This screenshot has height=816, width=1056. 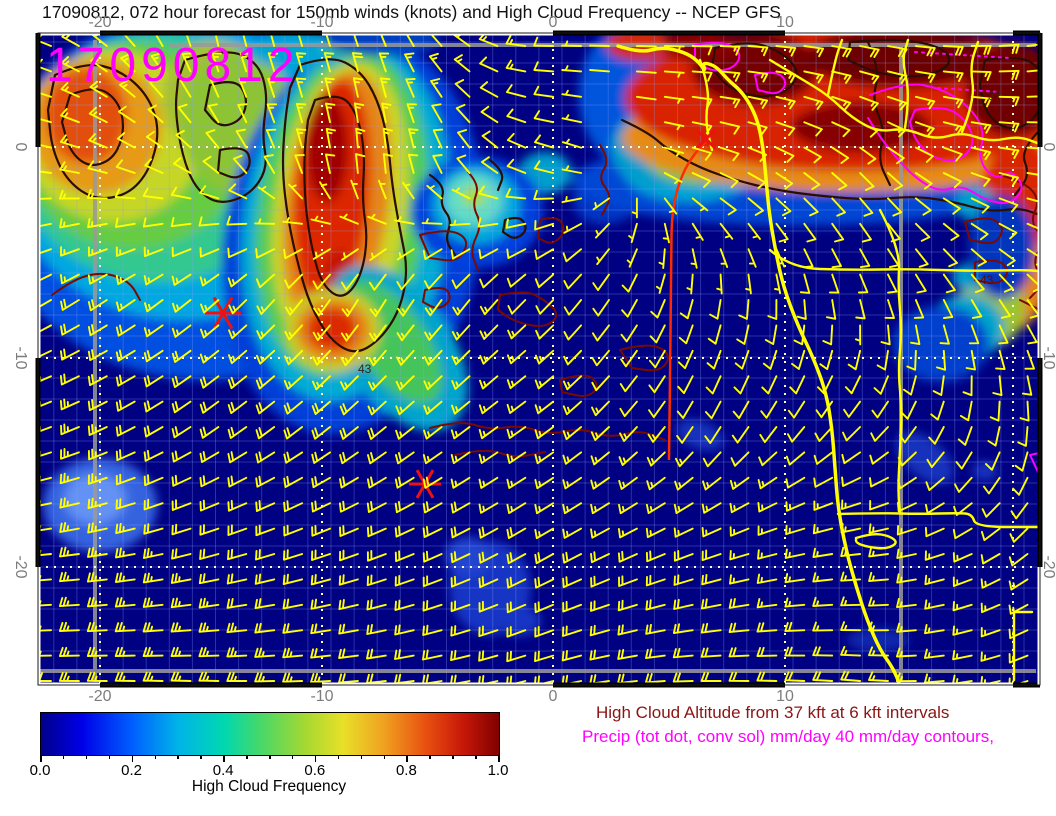 What do you see at coordinates (292, 757) in the screenshot?
I see `colorbar-tick` at bounding box center [292, 757].